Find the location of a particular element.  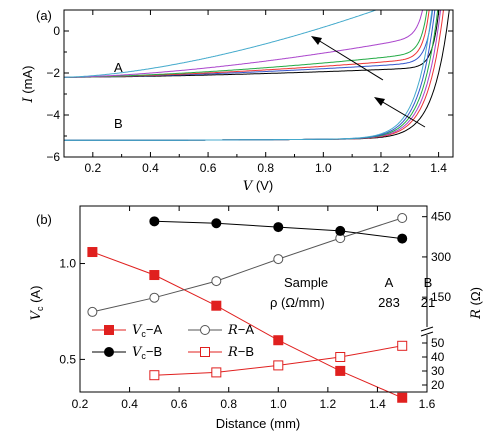

a-xtick-labels: 0.2 0.4 0.6 0.8 1.0 1.2 1.4 is located at coordinates (265, 168).